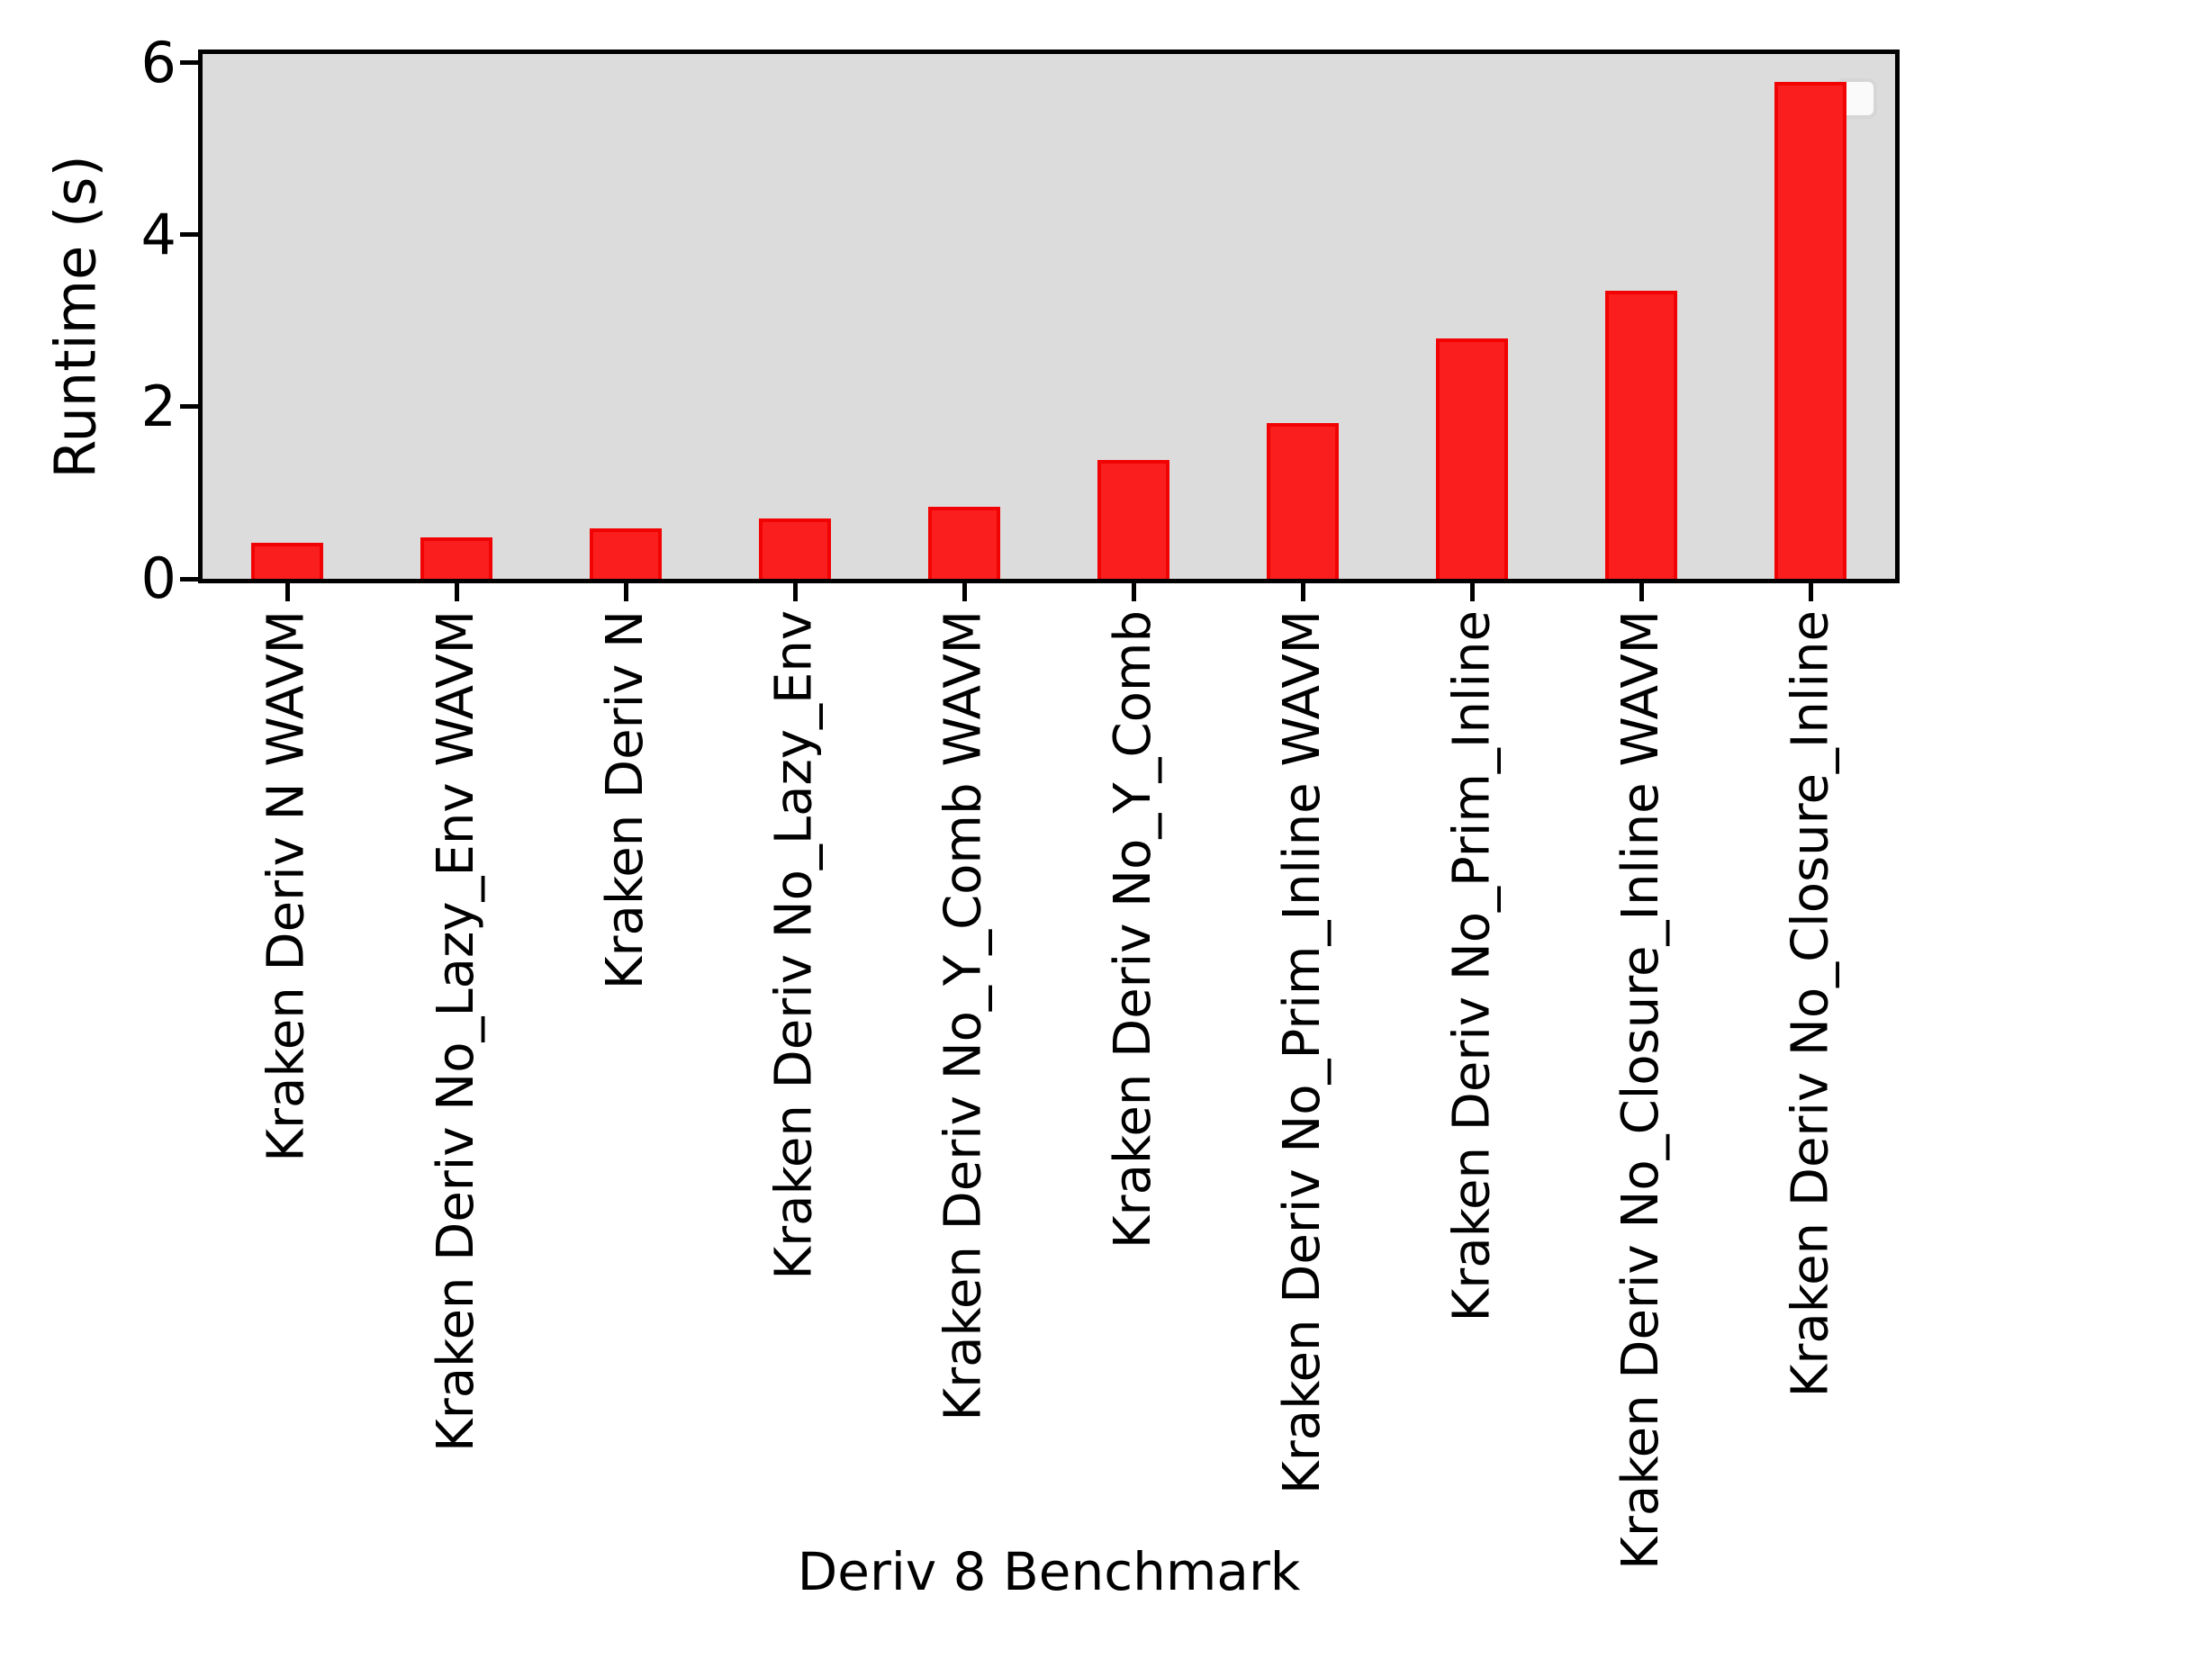 This screenshot has height=1659, width=2212. Describe the element at coordinates (1302, 1052) in the screenshot. I see `x-tick-label: Kraken Deriv No_Prim_Inline WAVM` at that location.